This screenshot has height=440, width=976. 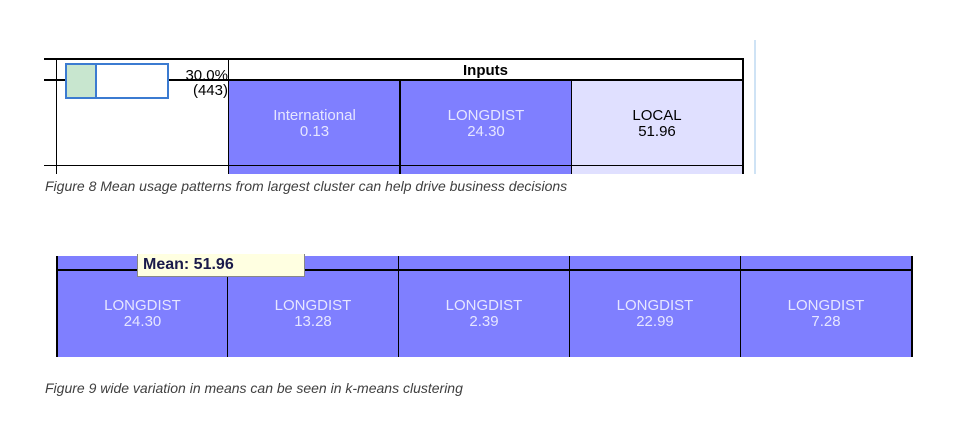 I want to click on size-bar, so click(x=117, y=81).